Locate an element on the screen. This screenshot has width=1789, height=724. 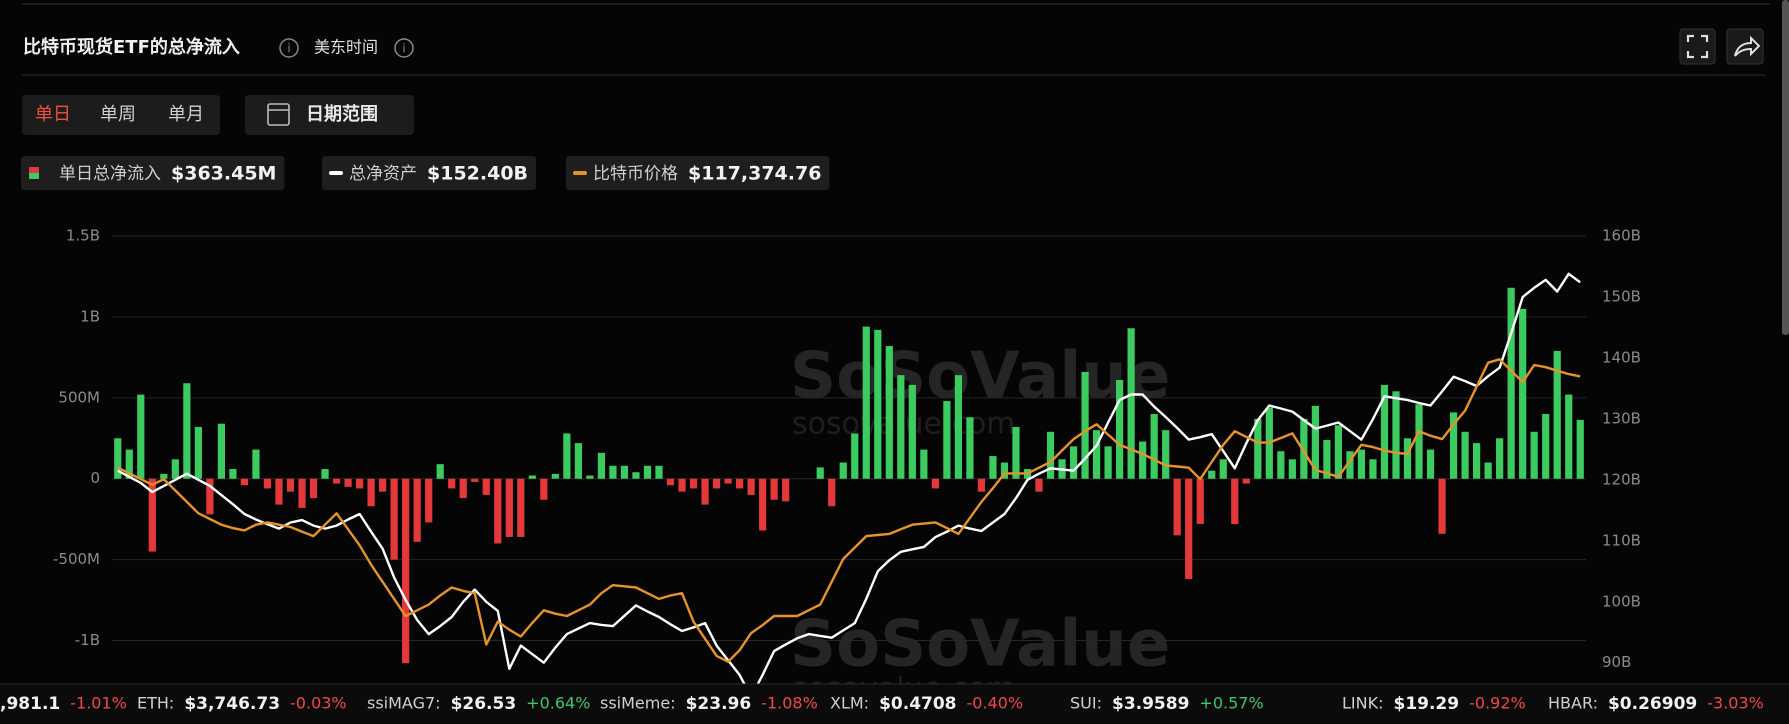
ticker-label: ssiMAG7: is located at coordinates (404, 703).